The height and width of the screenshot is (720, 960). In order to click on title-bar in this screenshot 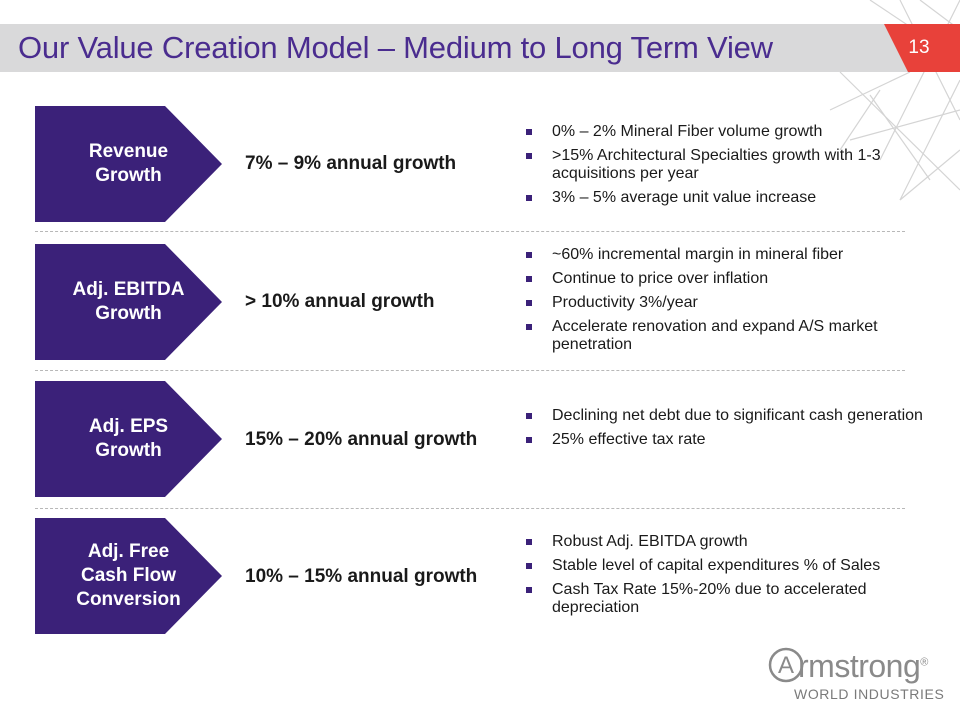, I will do `click(480, 48)`.